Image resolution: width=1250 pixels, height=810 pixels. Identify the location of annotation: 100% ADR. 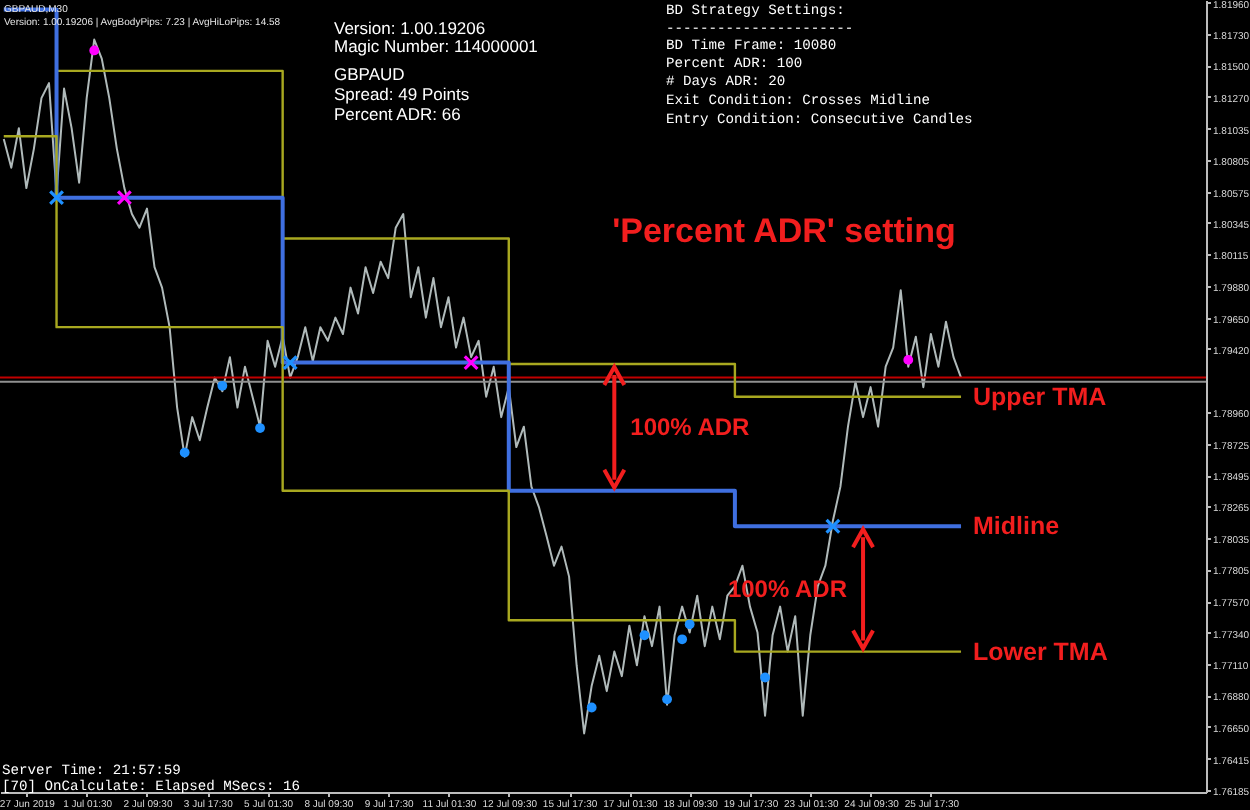
(690, 427).